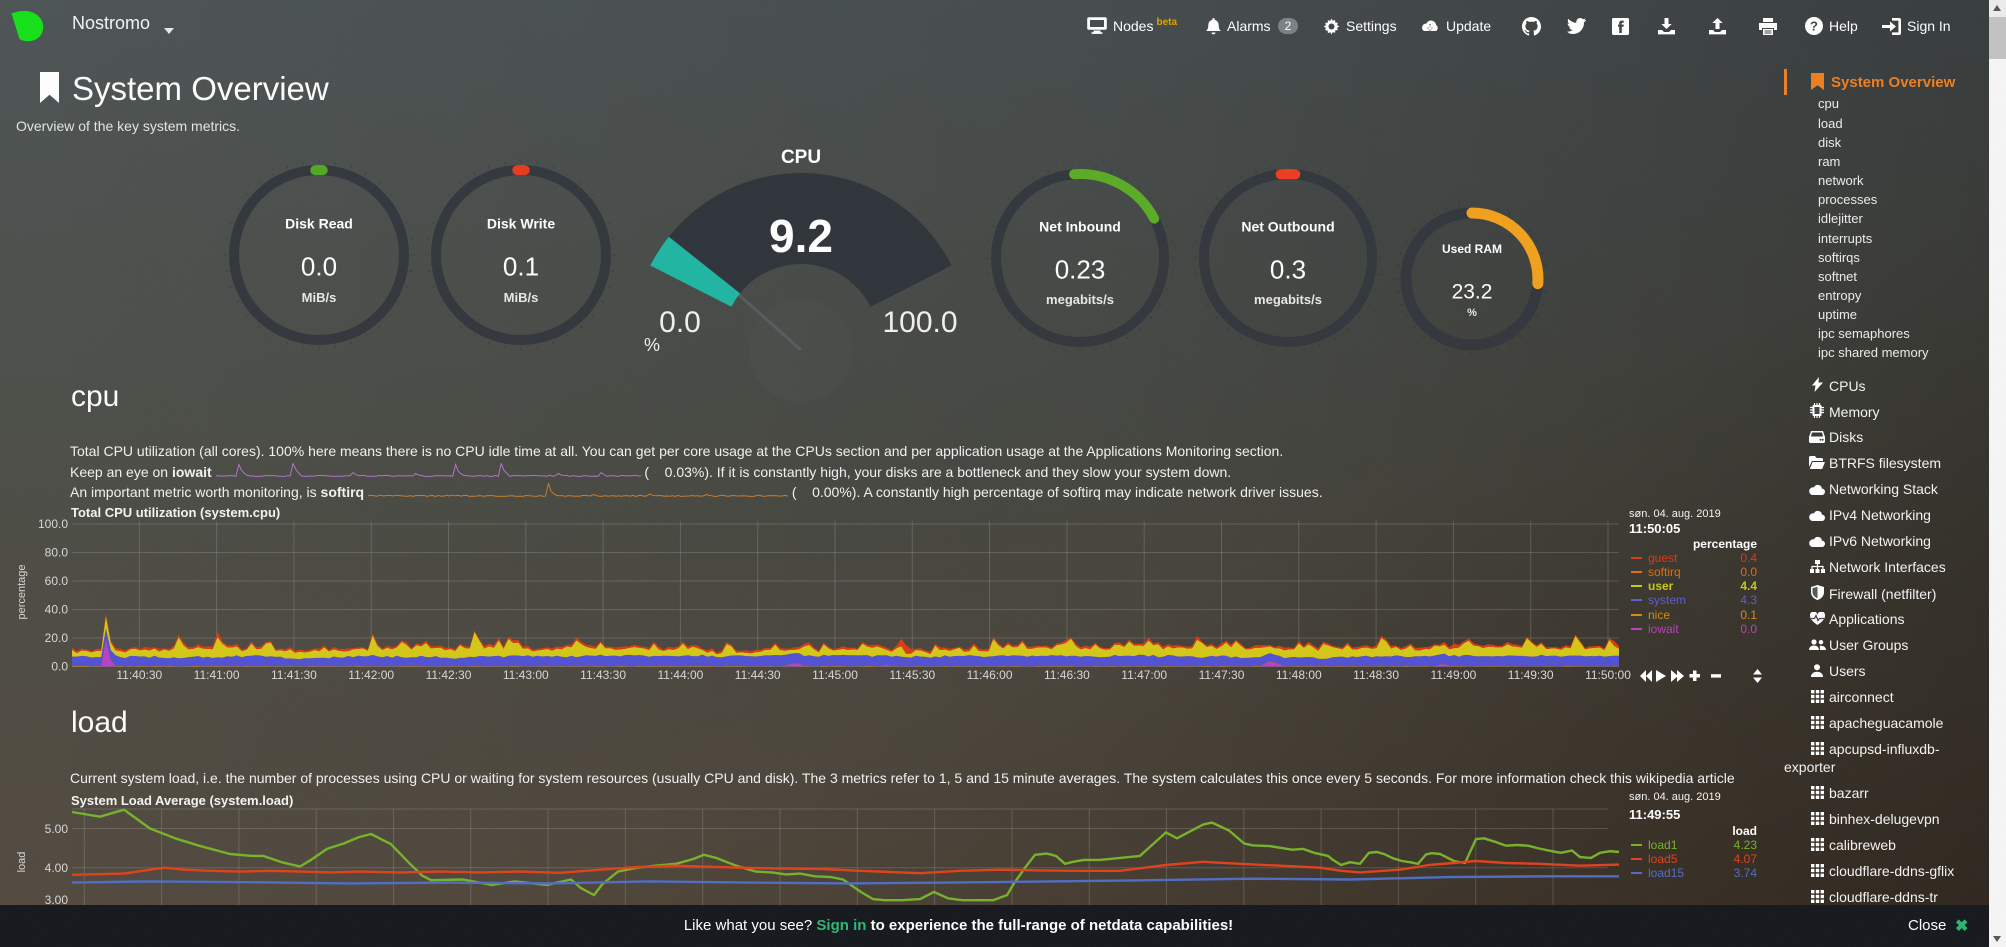 This screenshot has width=2006, height=947. I want to click on svg-text: 4.00, so click(57, 868).